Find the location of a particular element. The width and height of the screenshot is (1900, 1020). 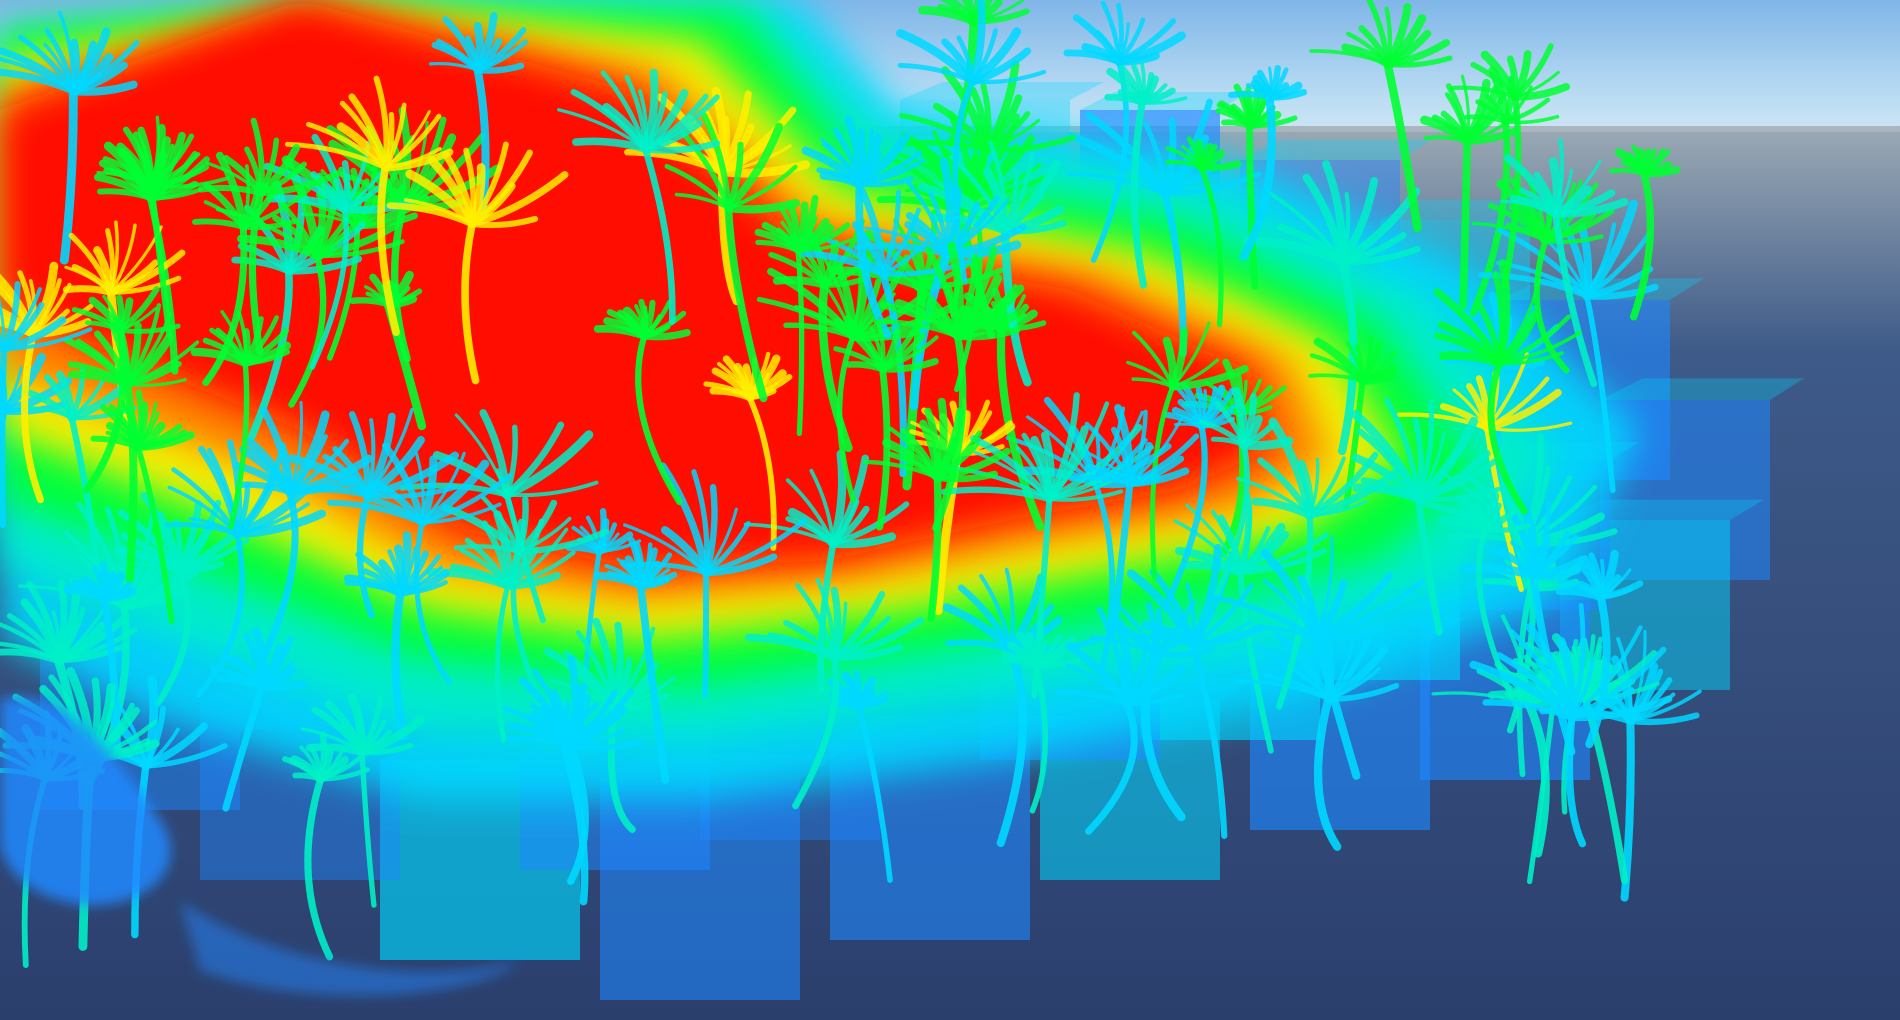

ground-shadow is located at coordinates (260, 846).